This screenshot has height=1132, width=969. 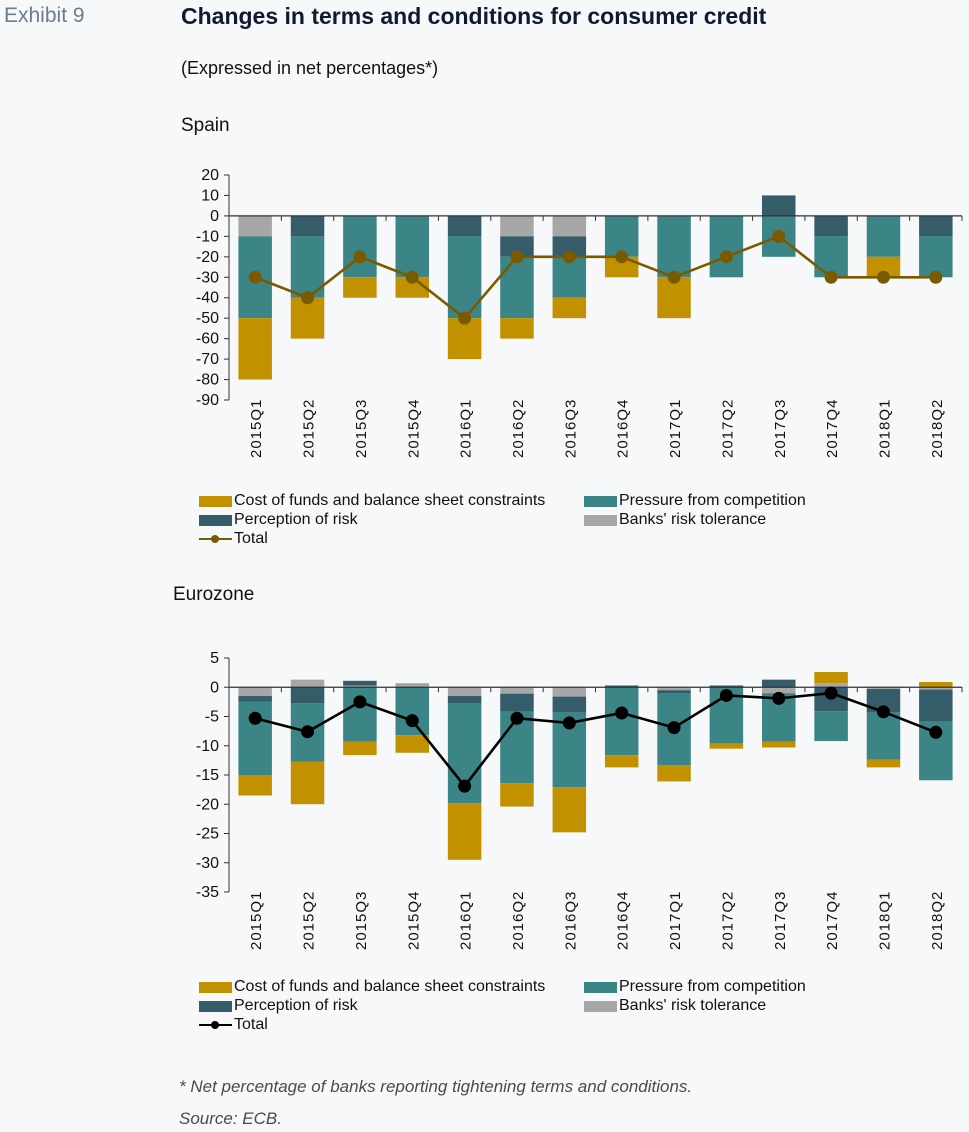 I want to click on x-tick-label: 2017Q2, so click(x=727, y=920).